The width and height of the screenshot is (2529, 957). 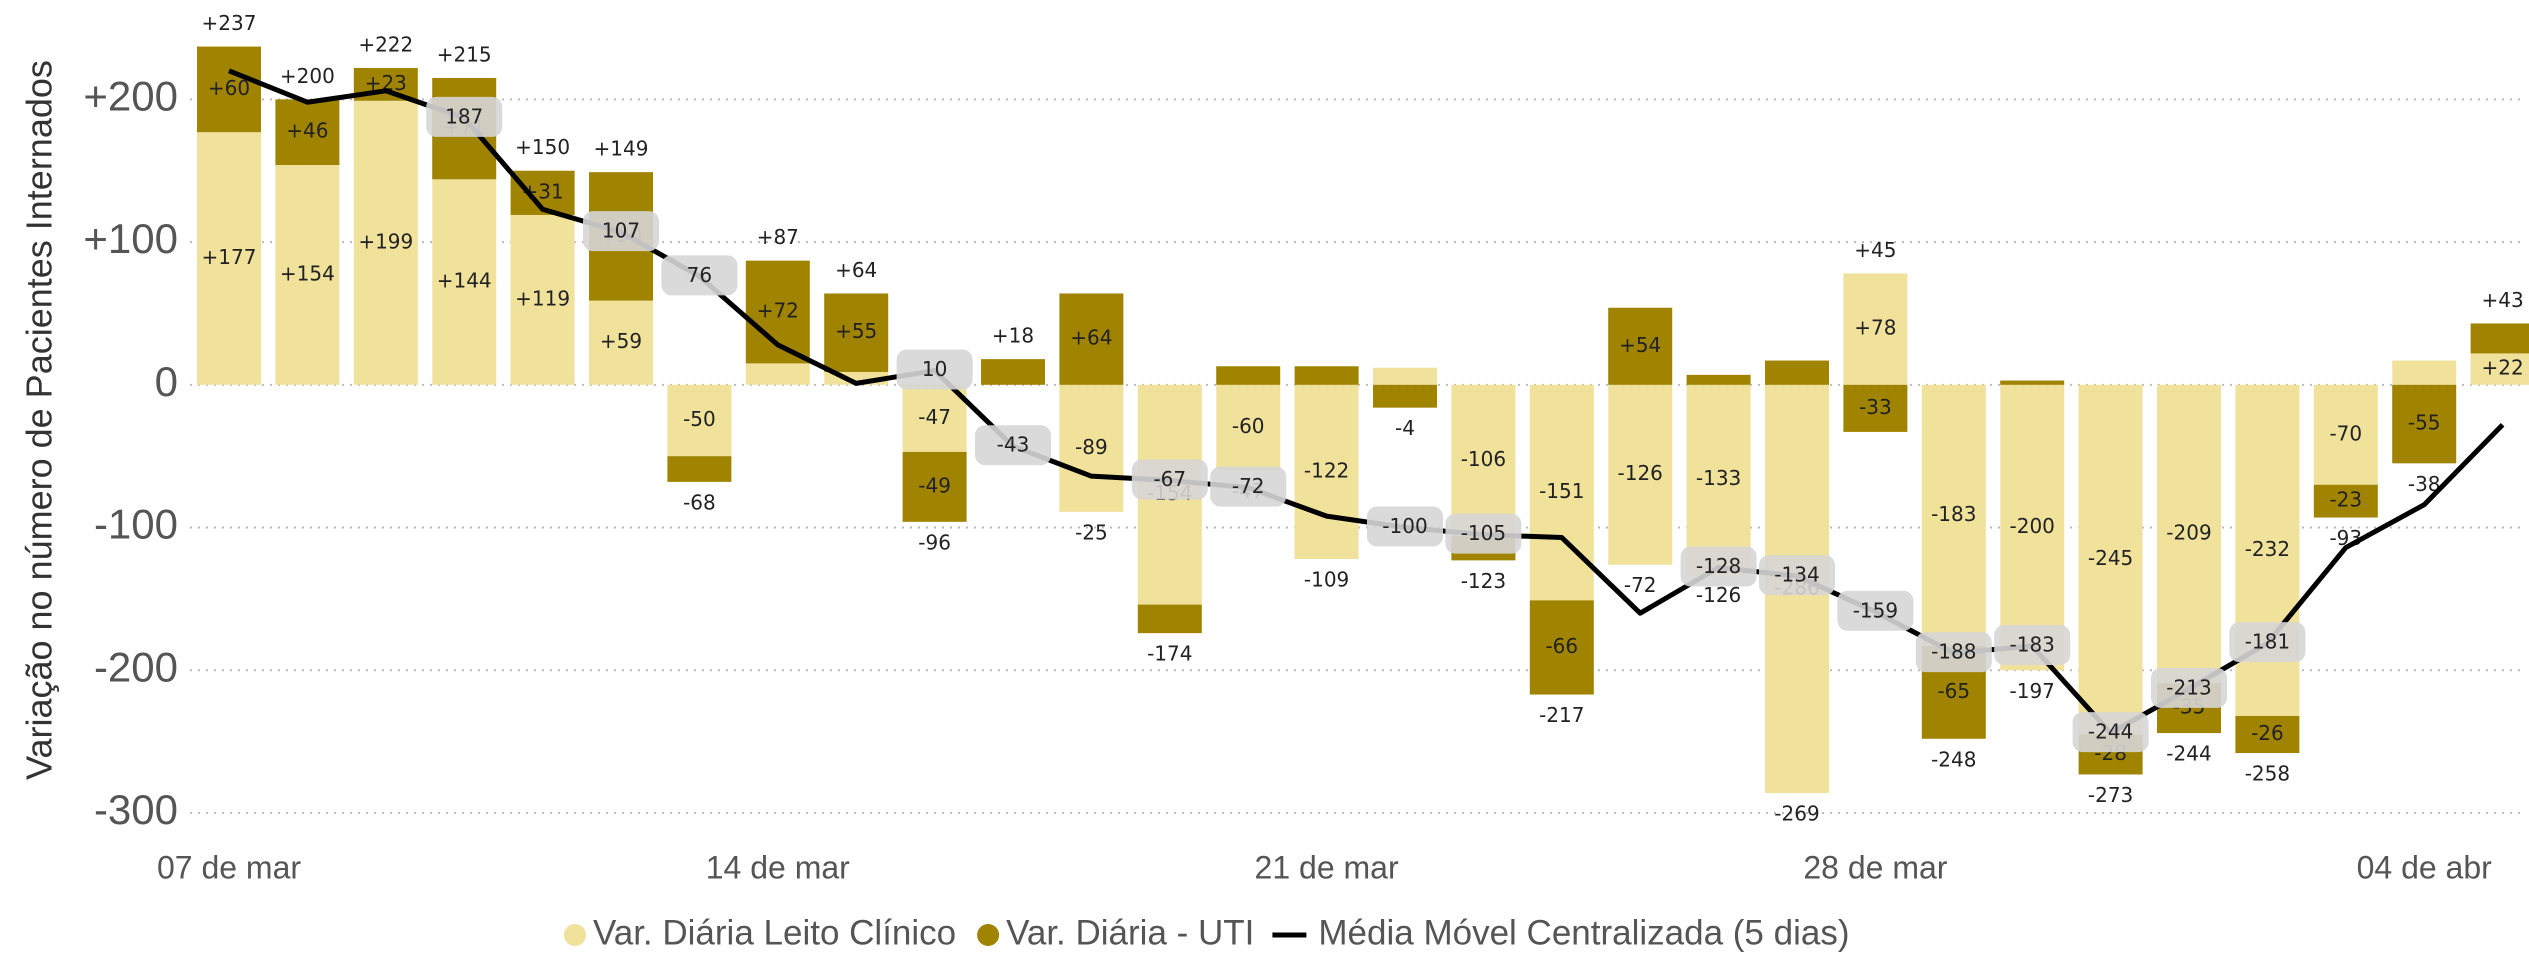 I want to click on data-label: -183, so click(x=1953, y=514).